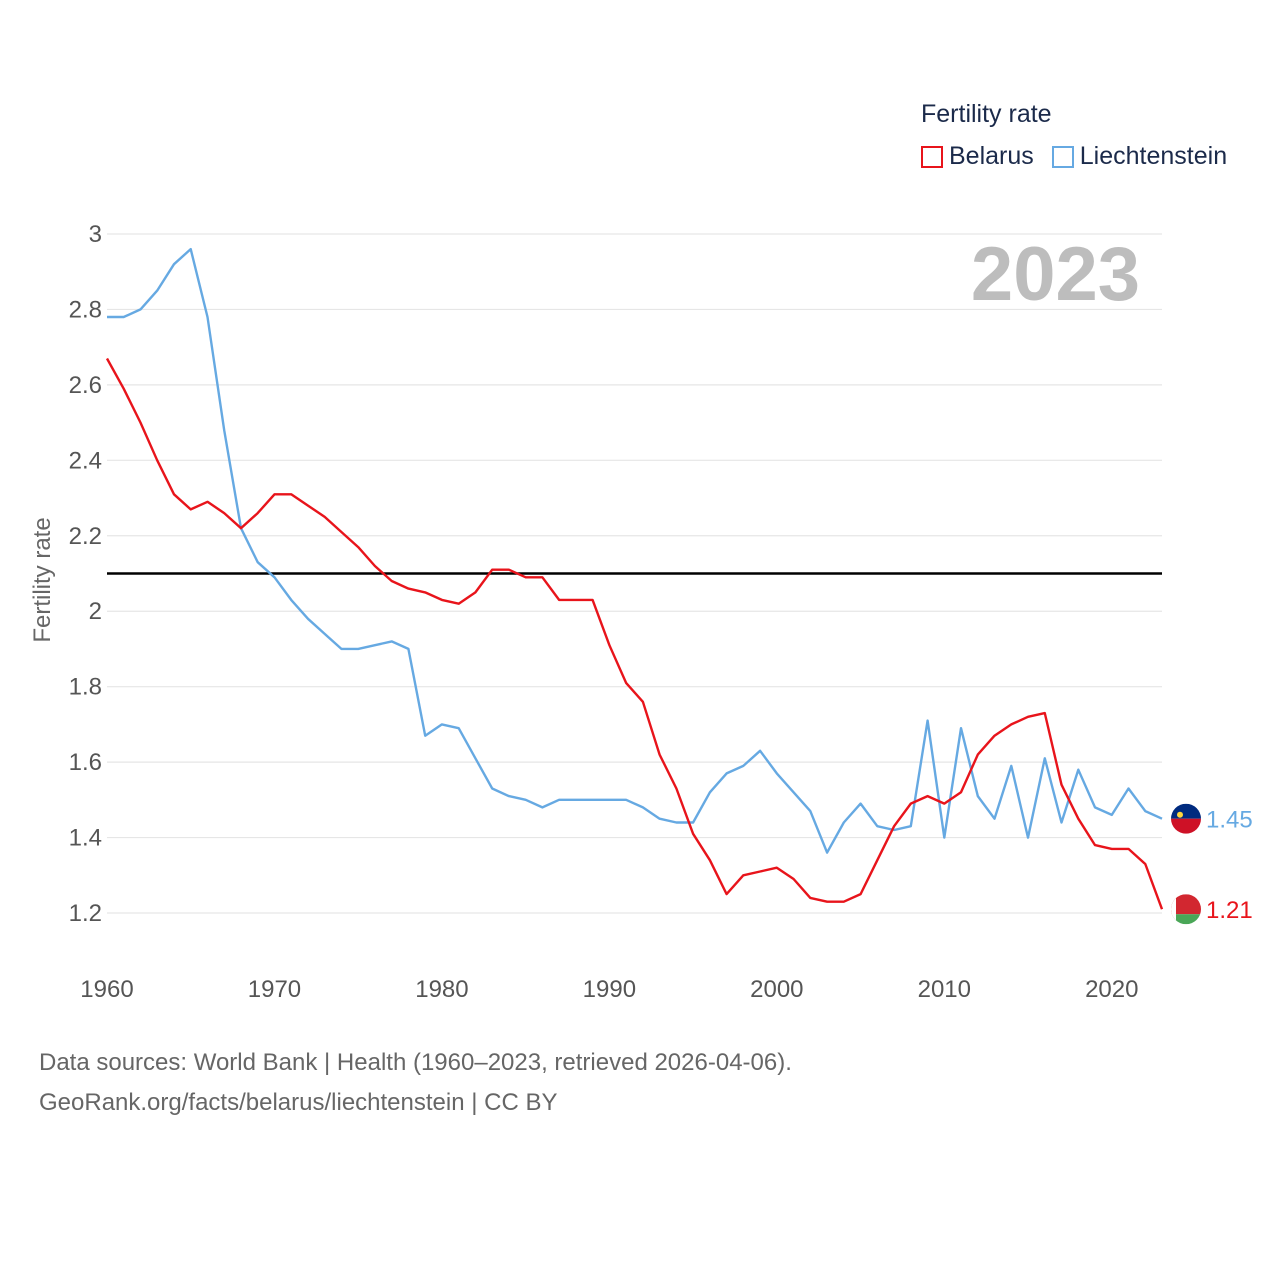  I want to click on x-tick-label: 1970, so click(274, 989).